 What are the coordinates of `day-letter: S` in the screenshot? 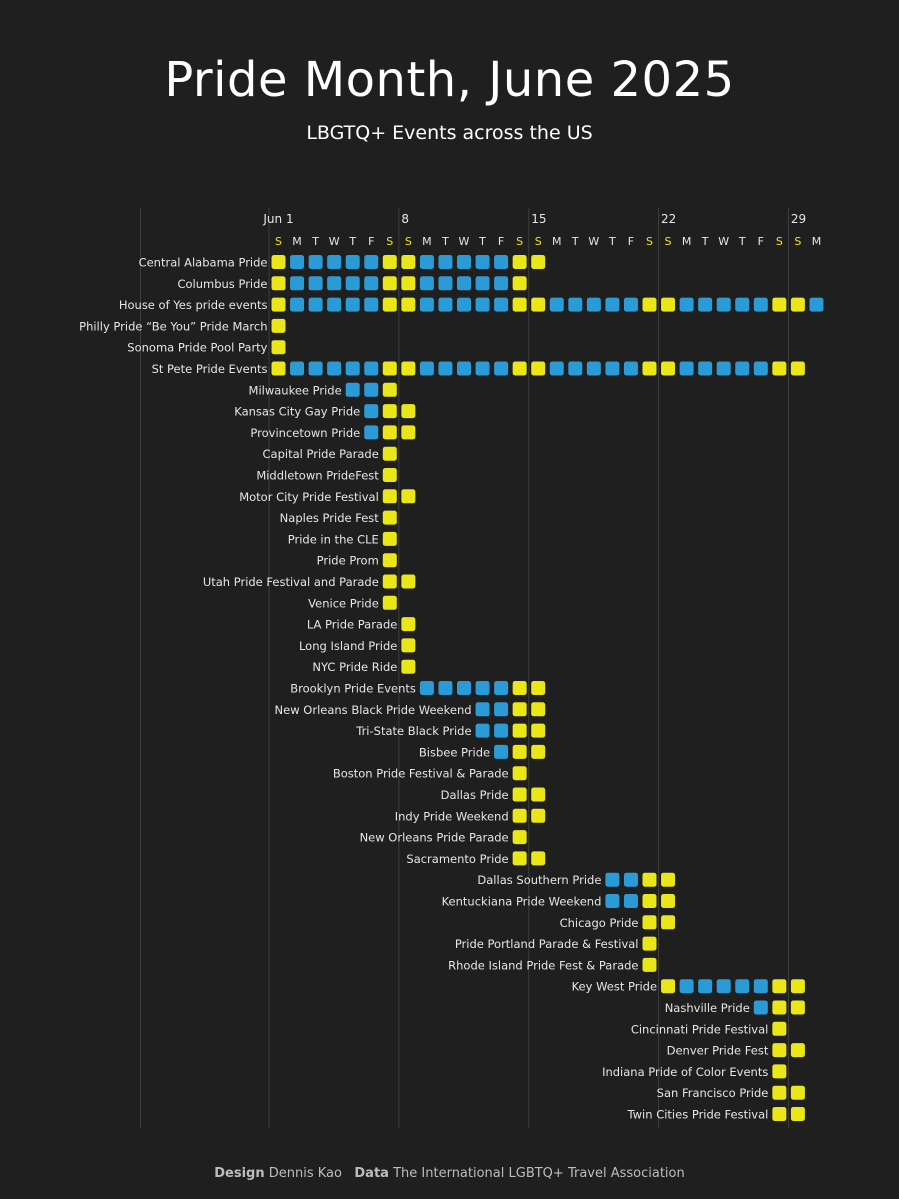 It's located at (779, 241).